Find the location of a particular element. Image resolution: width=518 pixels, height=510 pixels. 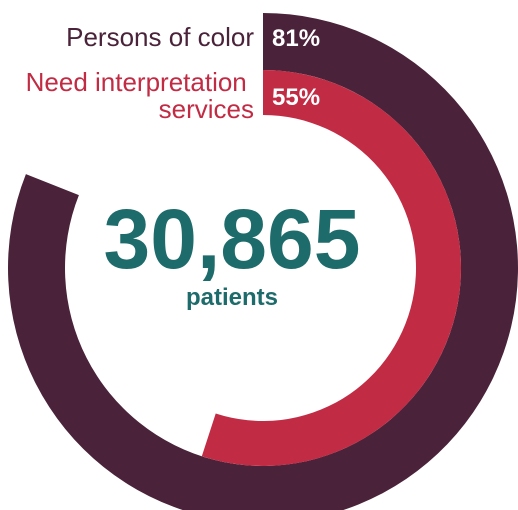

value-label-need-interpretation: 55% is located at coordinates (296, 97).